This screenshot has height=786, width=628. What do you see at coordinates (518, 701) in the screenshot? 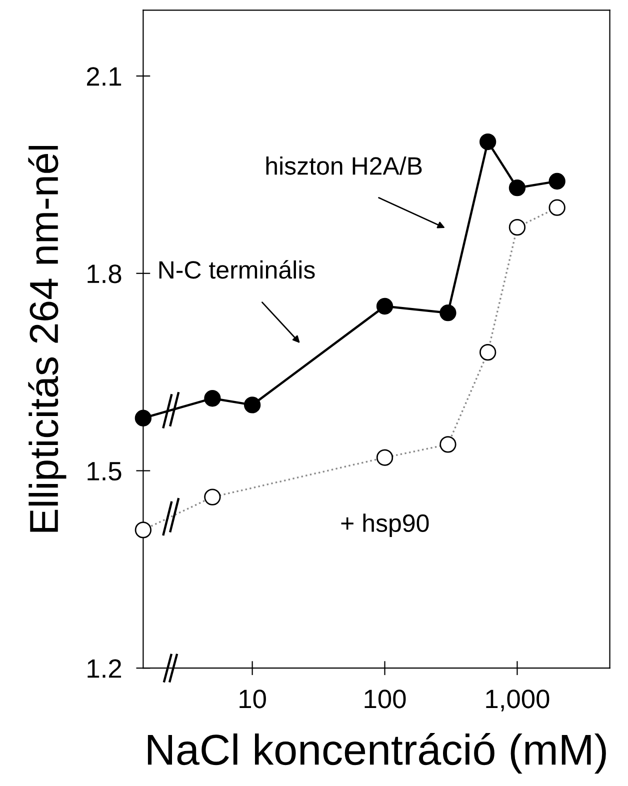
I see `x-tick-label: 1,000` at bounding box center [518, 701].